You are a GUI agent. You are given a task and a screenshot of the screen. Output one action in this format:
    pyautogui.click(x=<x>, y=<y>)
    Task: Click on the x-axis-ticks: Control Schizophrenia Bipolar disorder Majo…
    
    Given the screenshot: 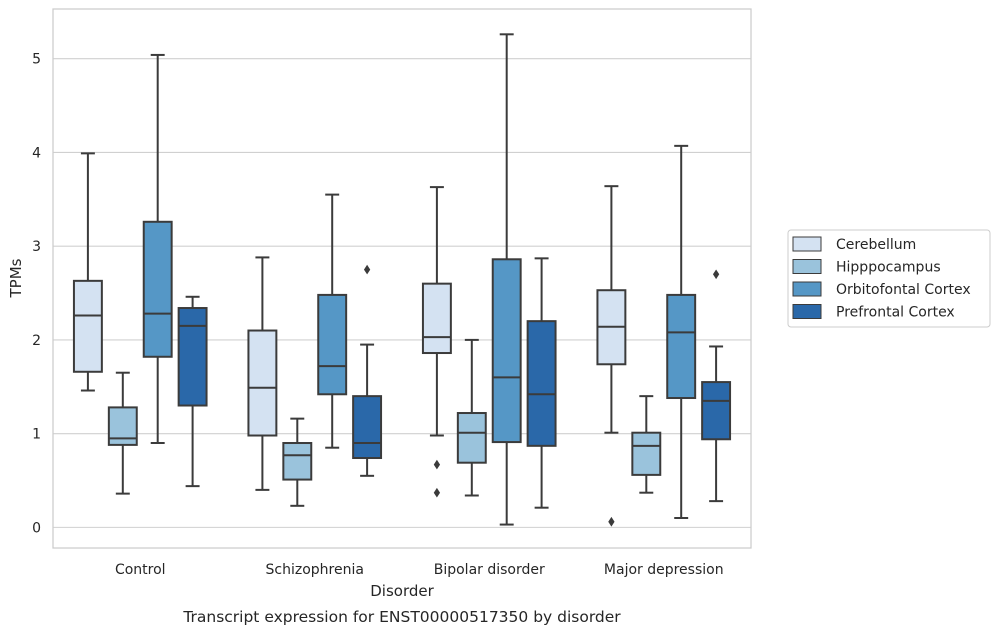 What is the action you would take?
    pyautogui.click(x=419, y=570)
    